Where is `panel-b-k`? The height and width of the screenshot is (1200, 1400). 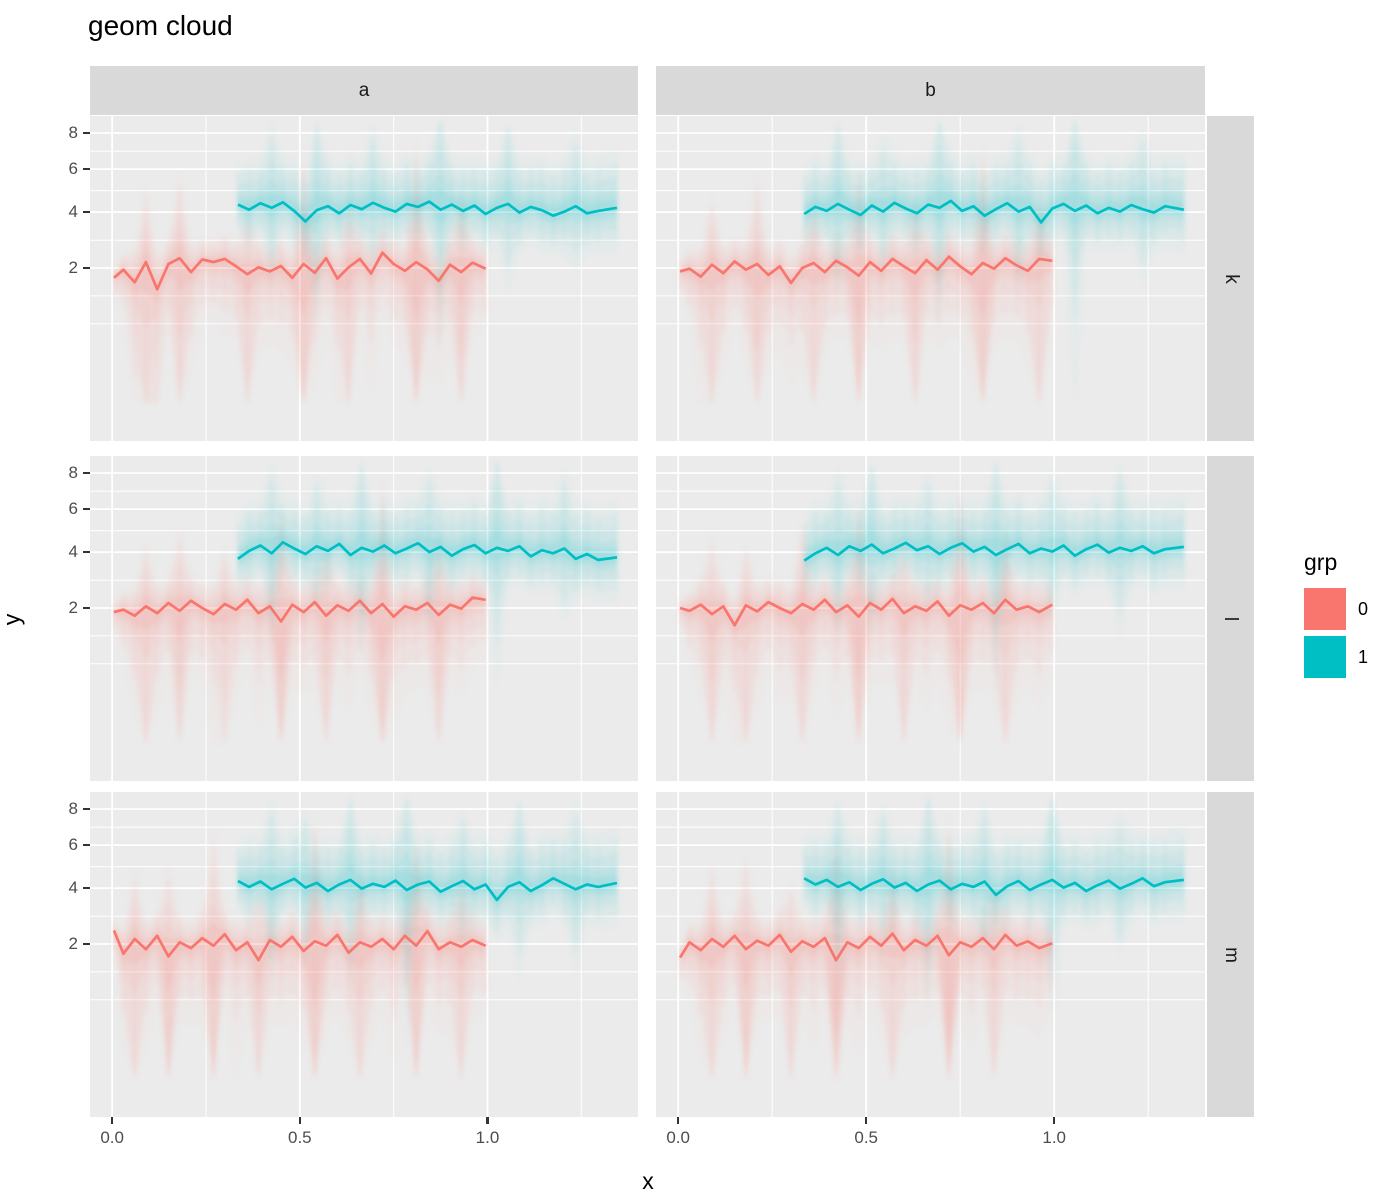 panel-b-k is located at coordinates (930, 278).